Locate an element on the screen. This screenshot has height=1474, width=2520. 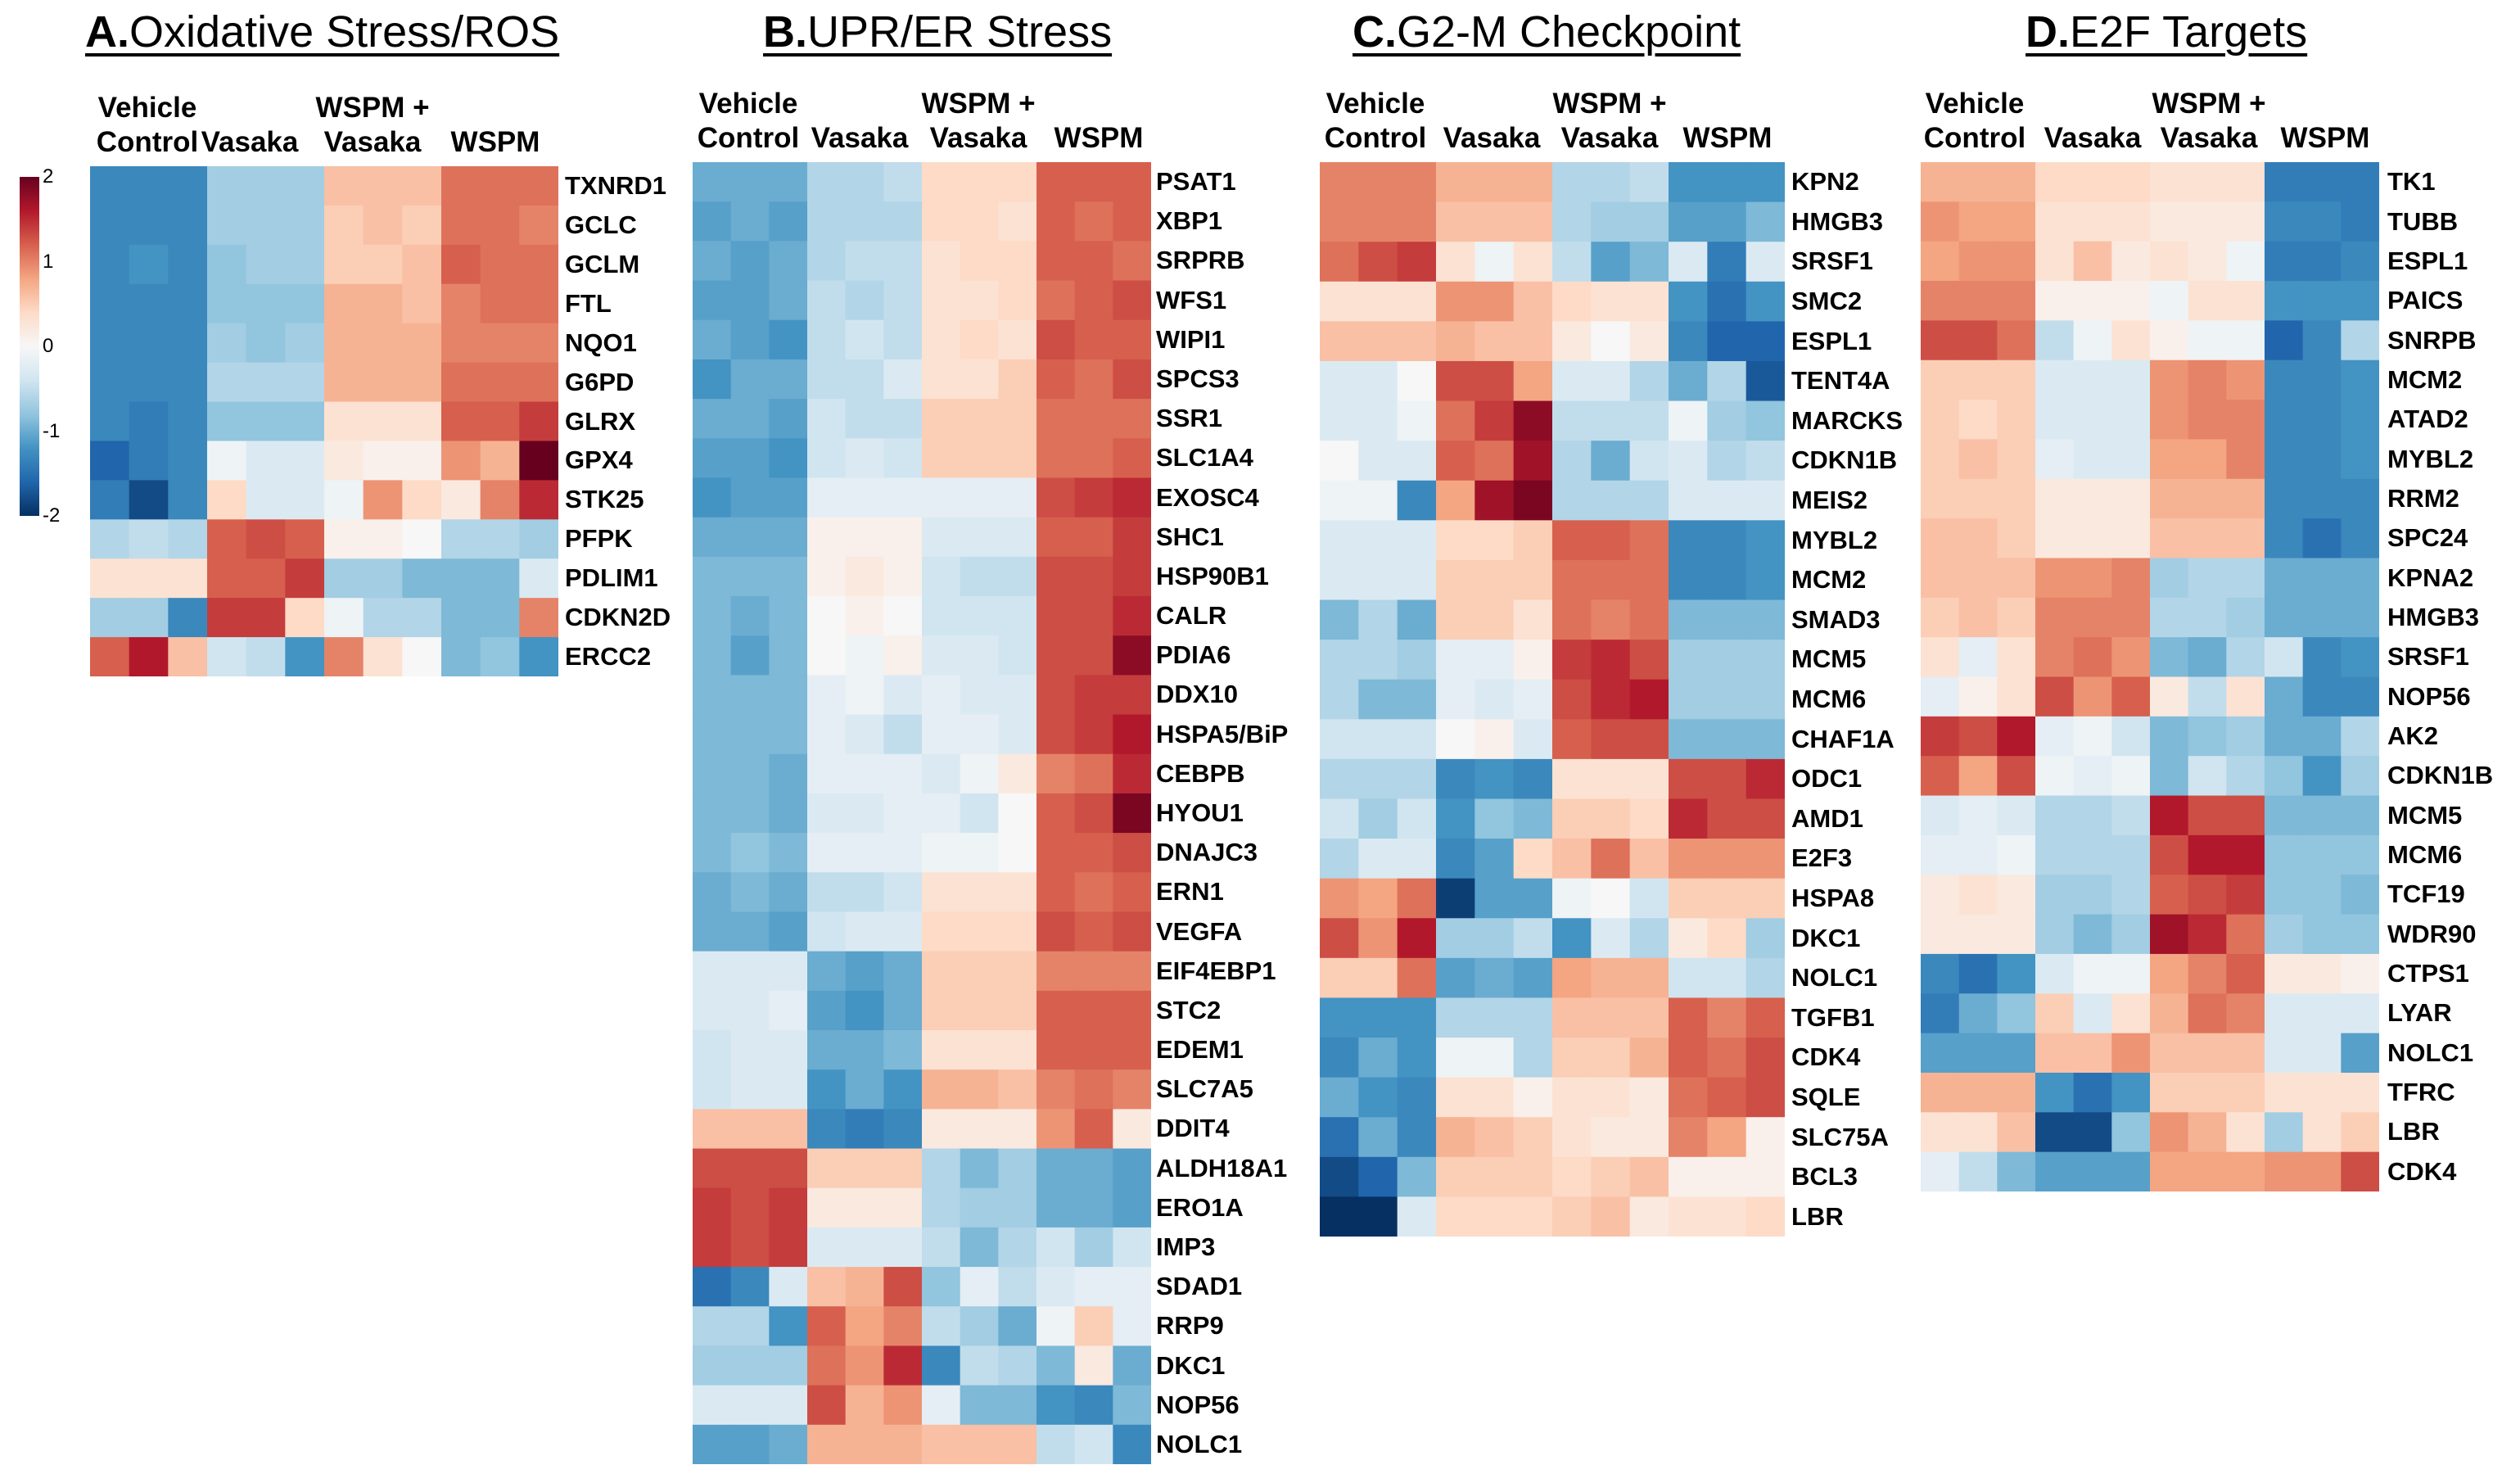
gene-label: SMAD3 is located at coordinates (1836, 619).